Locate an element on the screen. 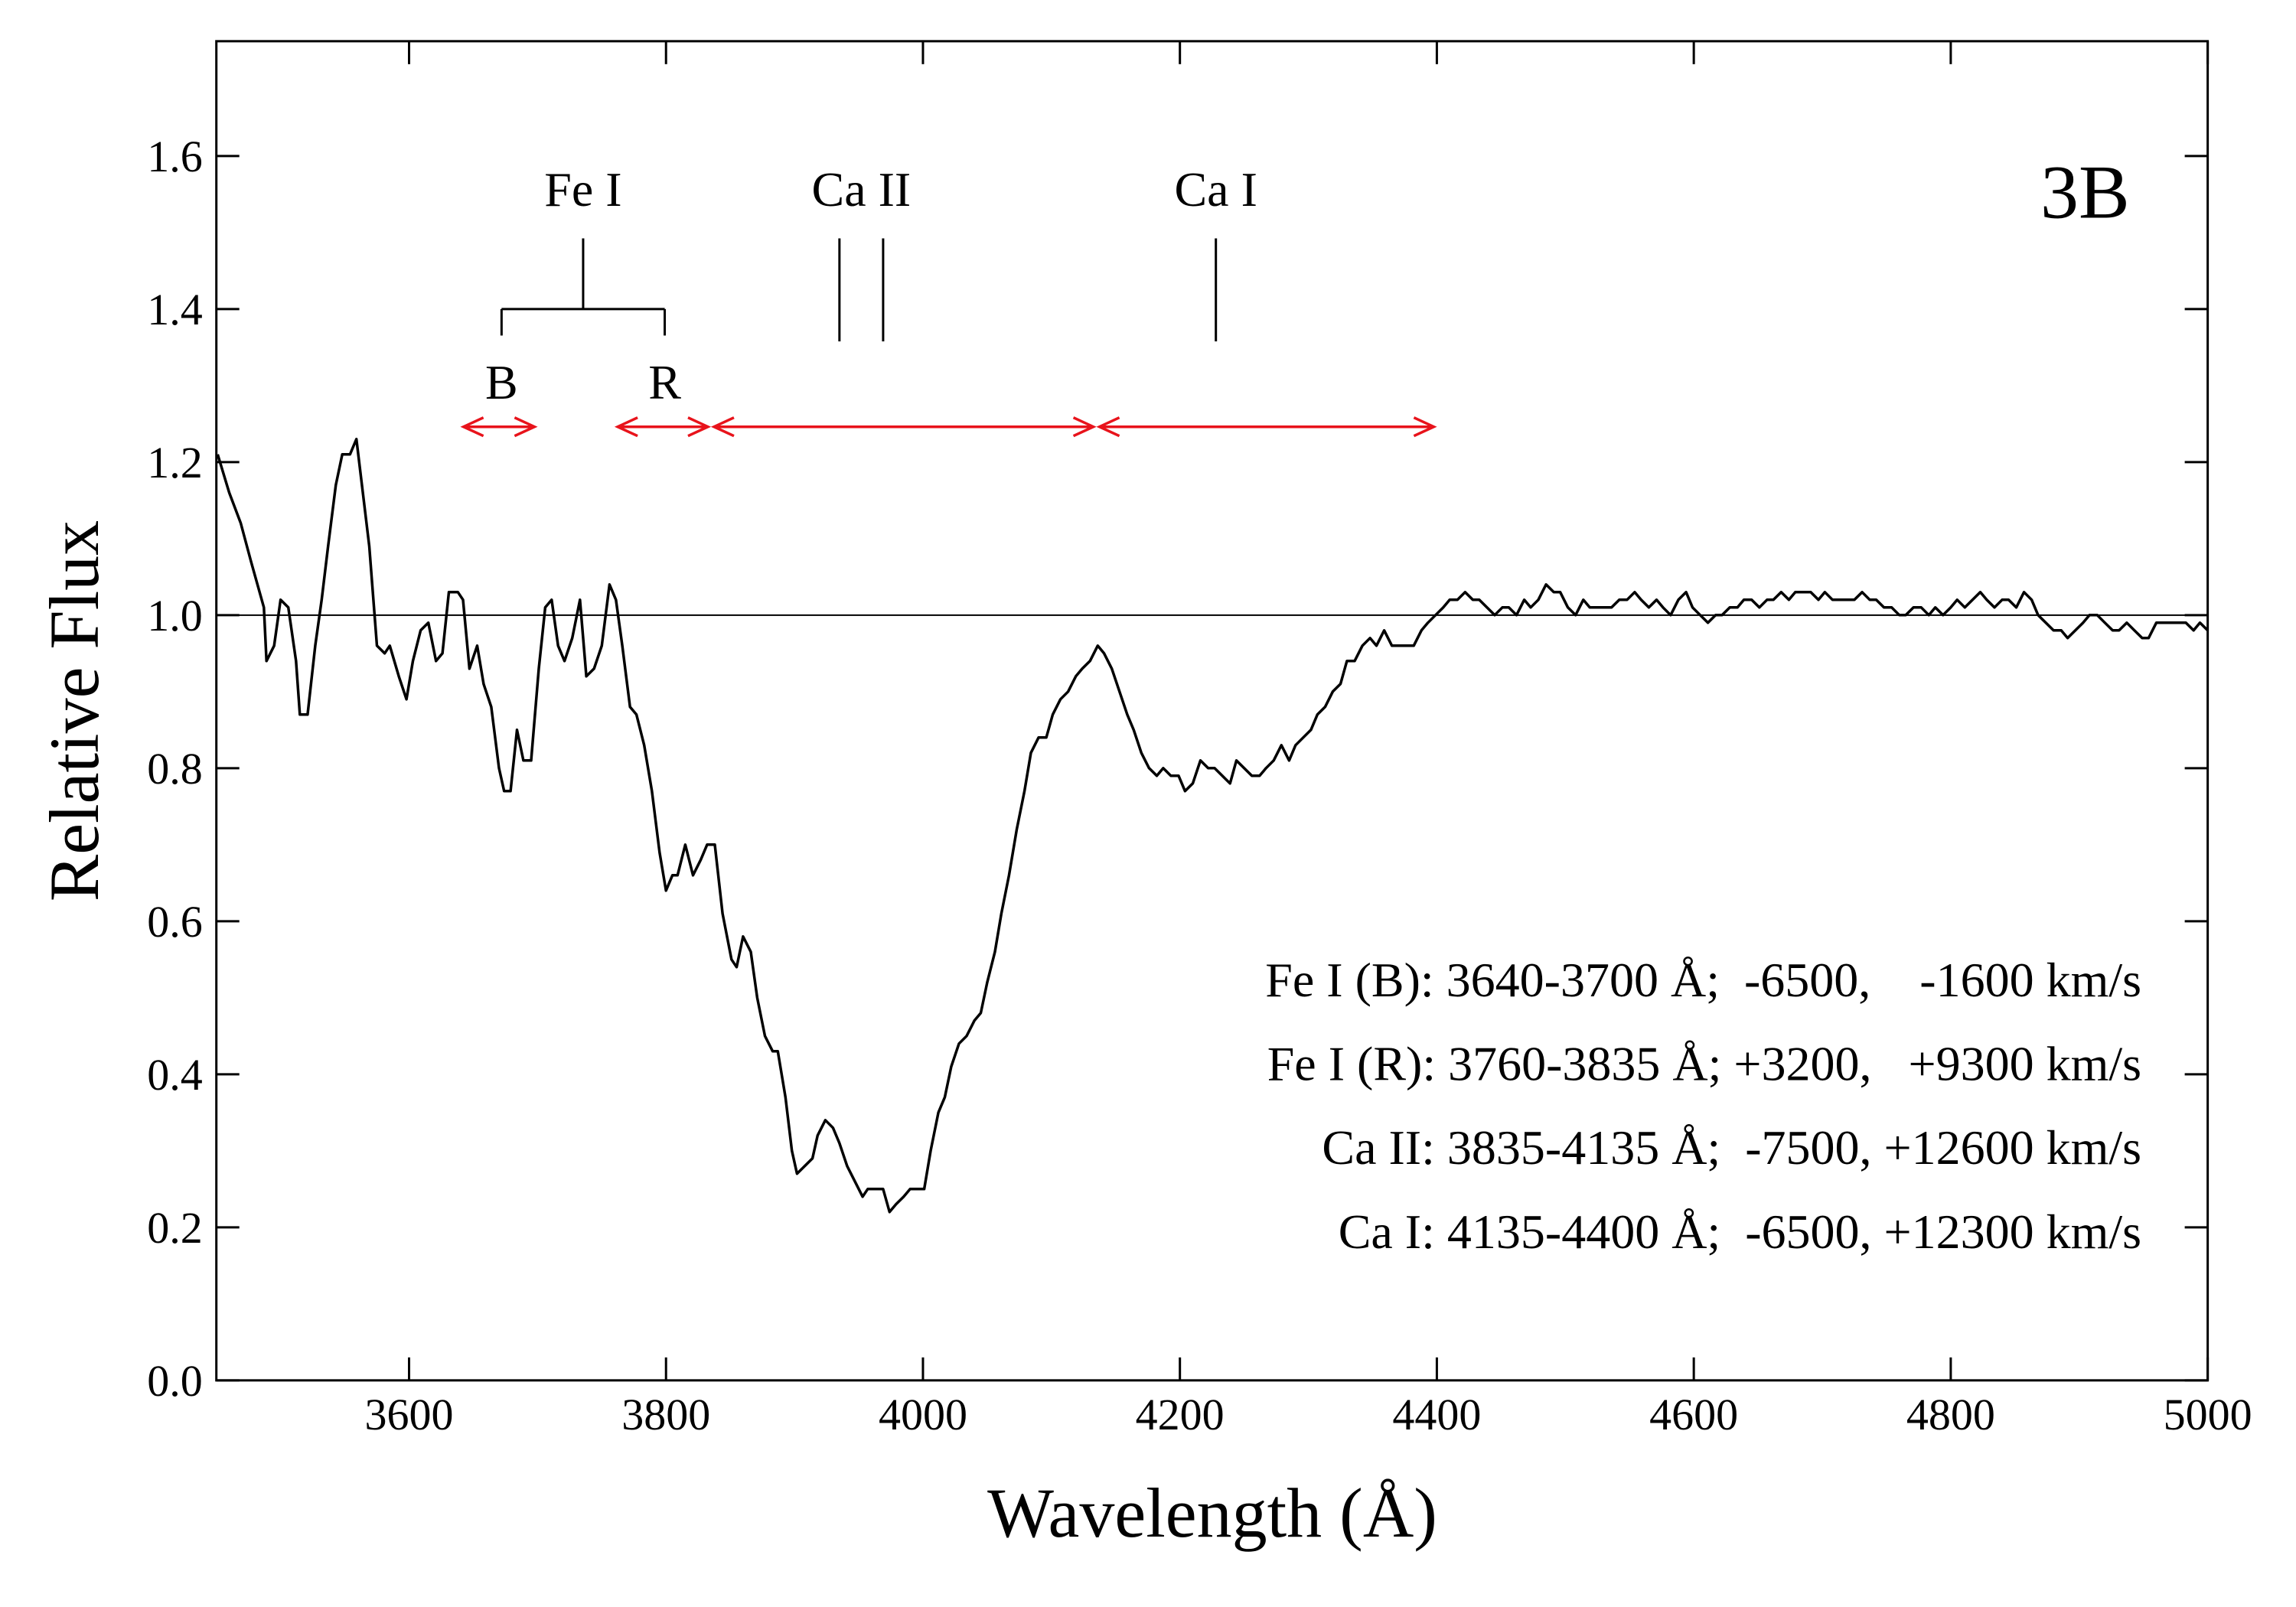 This screenshot has width=2296, height=1607. y-tick-label: 1.2 is located at coordinates (175, 463).